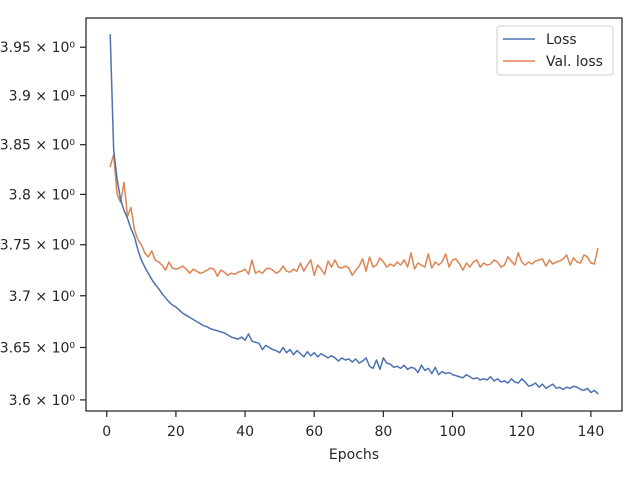 The width and height of the screenshot is (640, 480). Describe the element at coordinates (37, 48) in the screenshot. I see `y-tick-label: 3.95 × 10⁰` at that location.